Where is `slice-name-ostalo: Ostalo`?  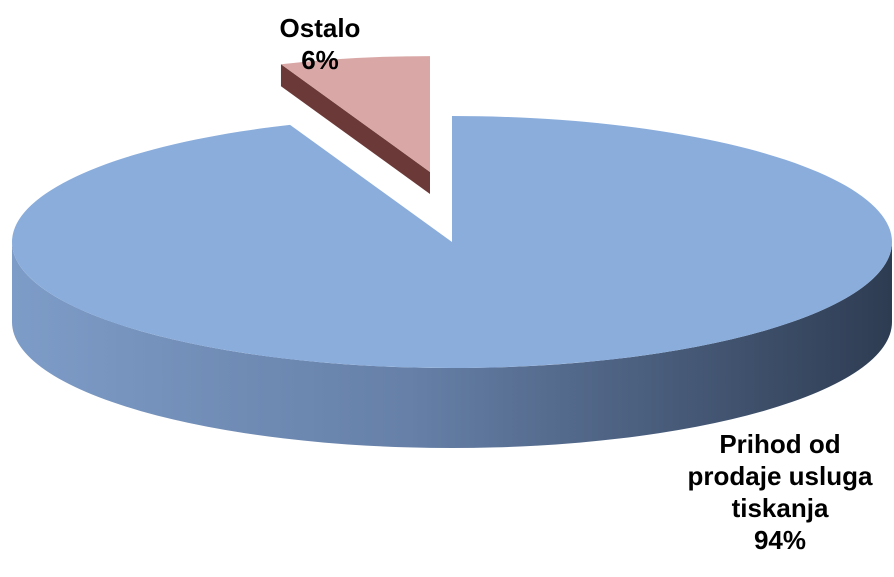 slice-name-ostalo: Ostalo is located at coordinates (320, 28).